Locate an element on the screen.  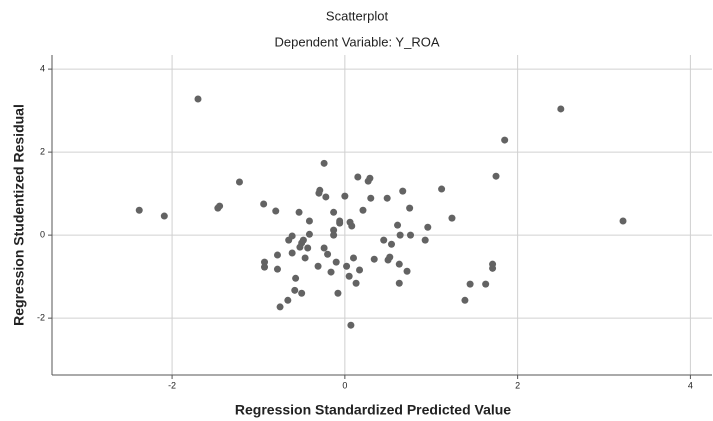
y-tick-label: 4 is located at coordinates (42, 68).